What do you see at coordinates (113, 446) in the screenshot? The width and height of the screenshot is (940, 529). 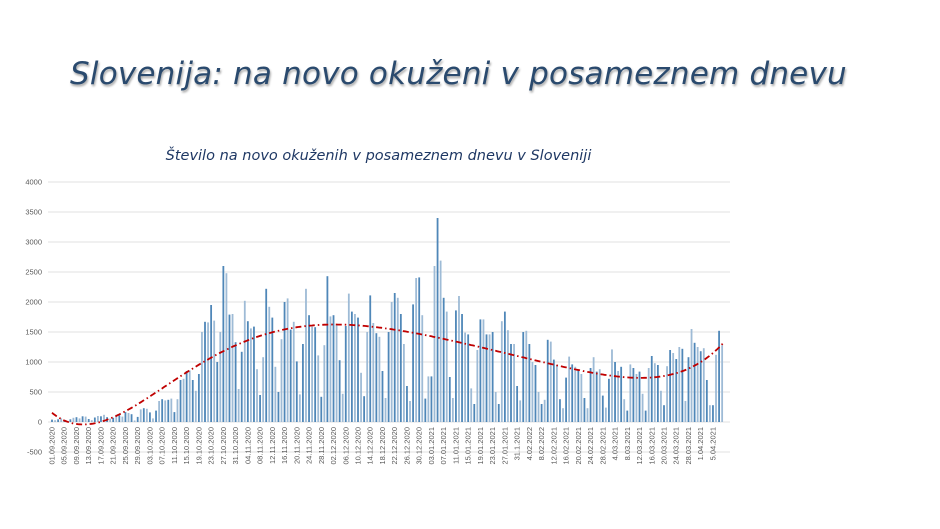 I see `x-tick-label: 21.09.2020` at bounding box center [113, 446].